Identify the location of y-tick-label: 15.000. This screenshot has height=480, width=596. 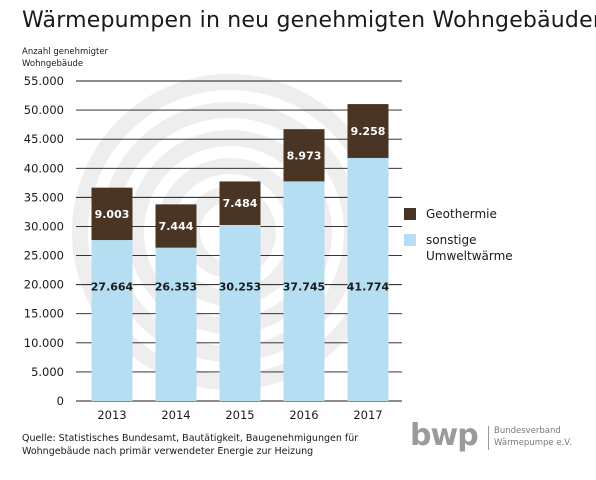
(44, 314).